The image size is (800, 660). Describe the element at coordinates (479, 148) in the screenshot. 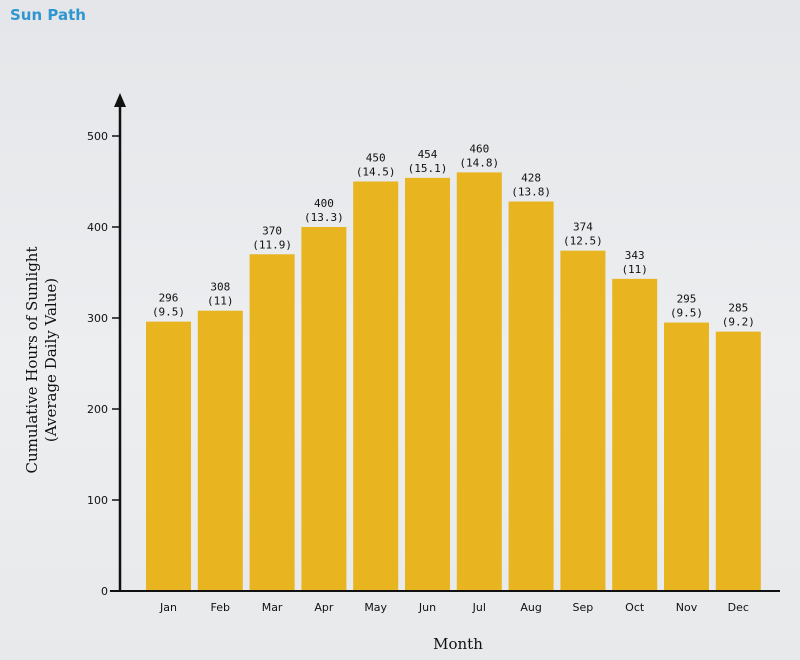

I see `data-label-value: 460` at that location.